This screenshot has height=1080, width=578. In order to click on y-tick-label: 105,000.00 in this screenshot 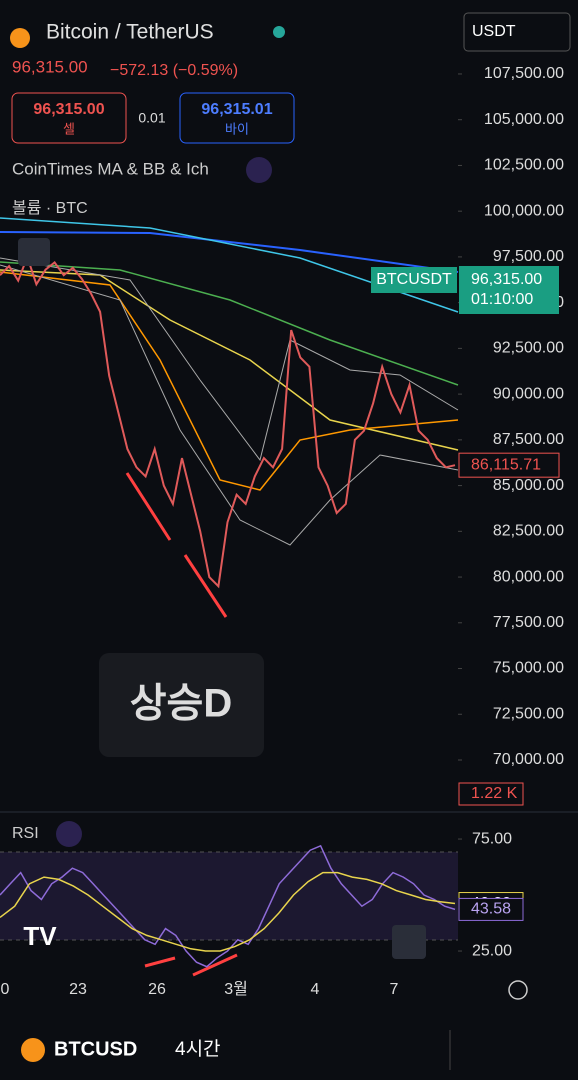, I will do `click(524, 119)`.